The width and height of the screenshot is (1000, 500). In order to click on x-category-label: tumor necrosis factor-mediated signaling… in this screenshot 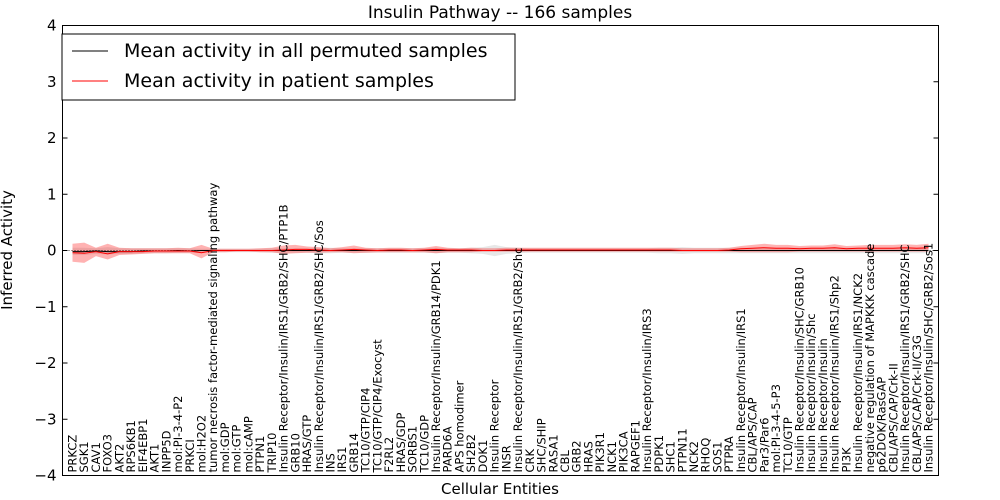, I will do `click(213, 328)`.